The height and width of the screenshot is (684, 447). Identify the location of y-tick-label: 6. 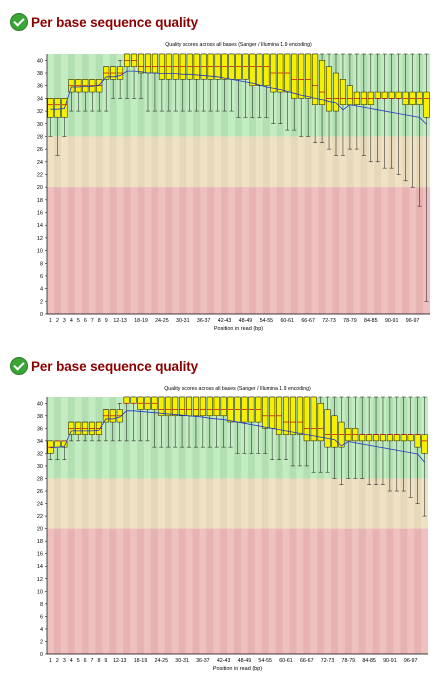
(41, 617).